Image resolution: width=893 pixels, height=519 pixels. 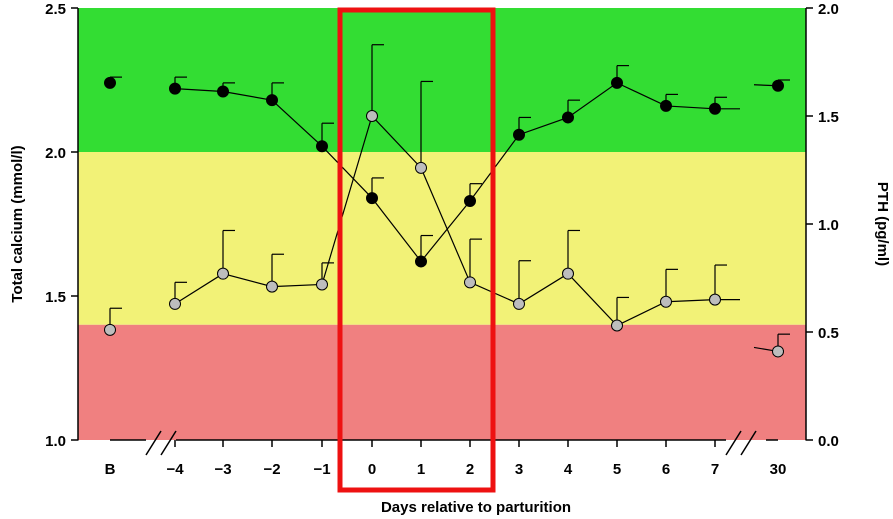 I want to click on x-tick-label: 30, so click(x=778, y=469).